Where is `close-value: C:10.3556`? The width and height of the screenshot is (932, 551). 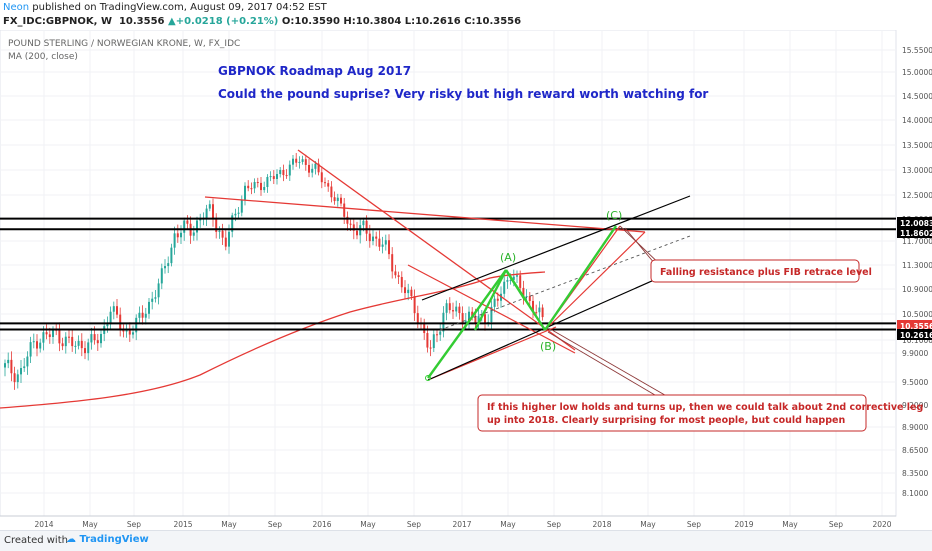
close-value: C:10.3556 is located at coordinates (492, 21).